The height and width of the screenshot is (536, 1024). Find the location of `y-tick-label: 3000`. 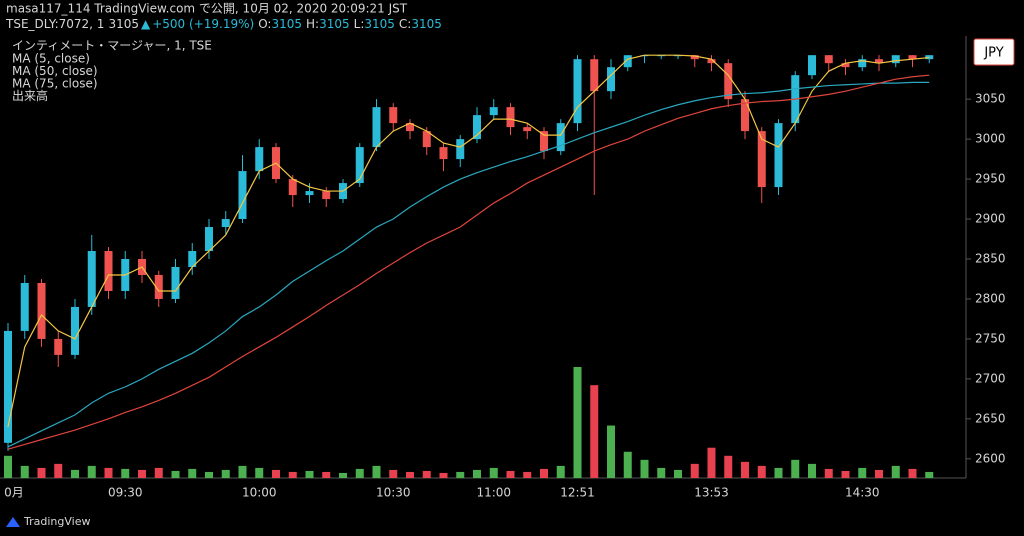

y-tick-label: 3000 is located at coordinates (990, 139).